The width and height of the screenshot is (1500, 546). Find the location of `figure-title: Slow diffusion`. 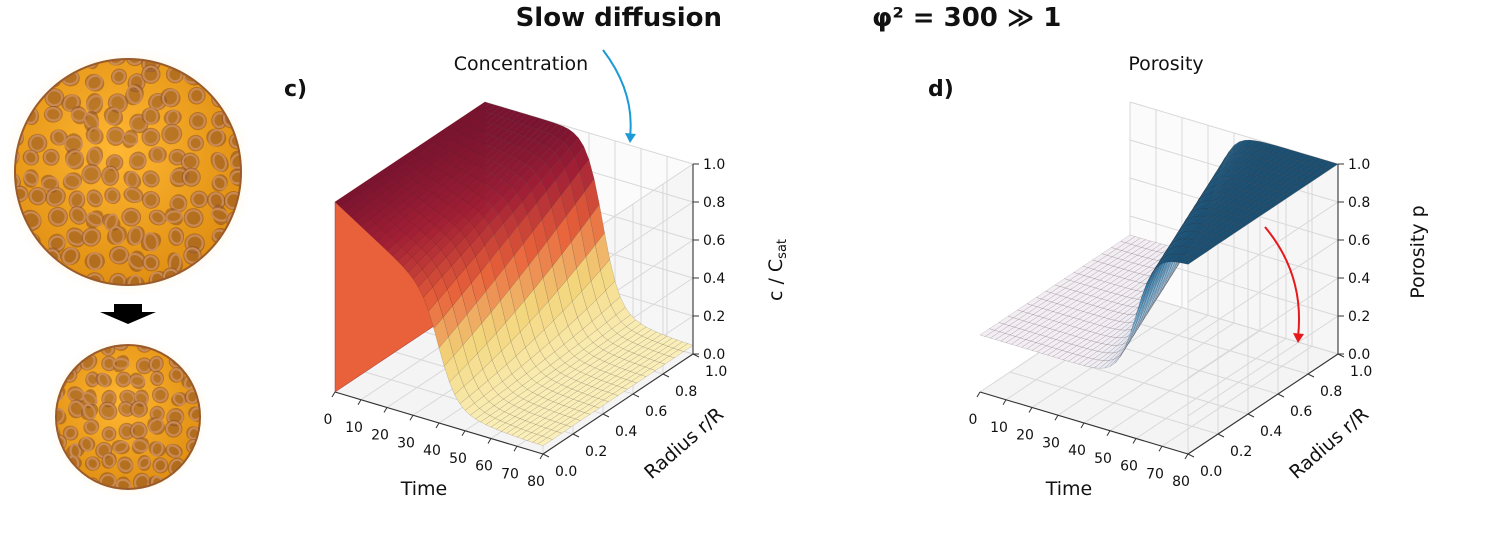

figure-title: Slow diffusion is located at coordinates (619, 18).